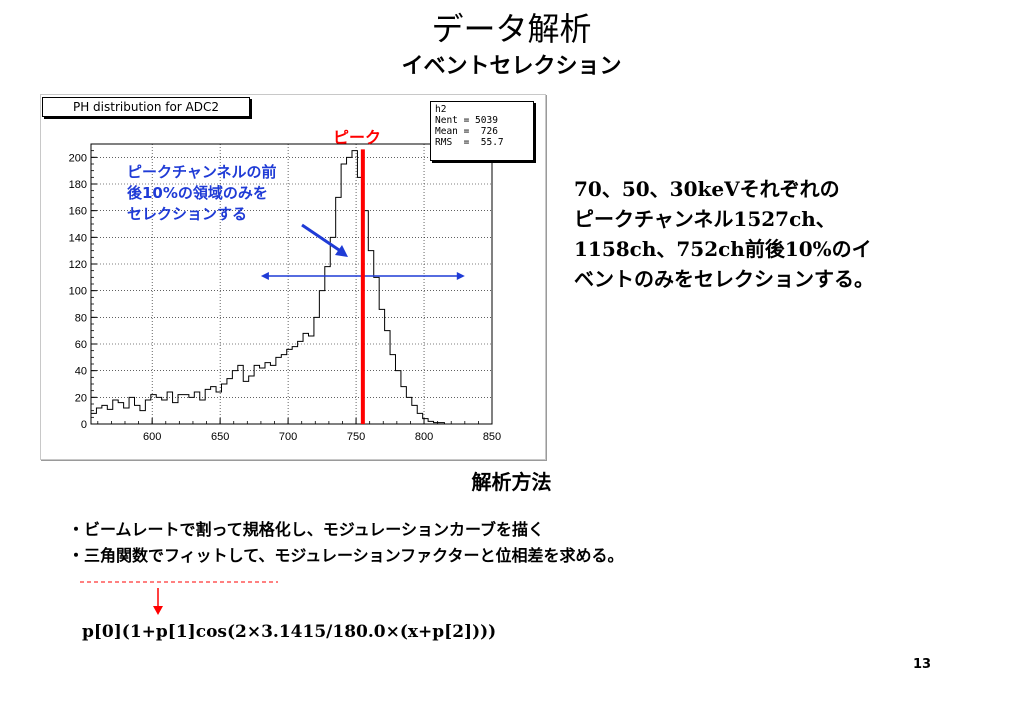  What do you see at coordinates (288, 437) in the screenshot?
I see `x-tick-label: 700` at bounding box center [288, 437].